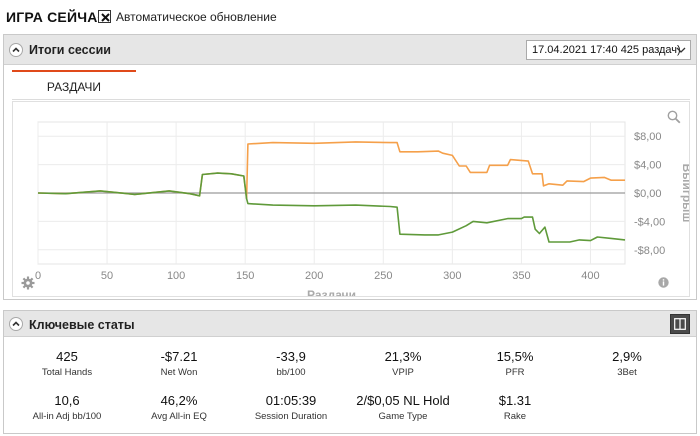 The width and height of the screenshot is (700, 436). What do you see at coordinates (674, 117) in the screenshot?
I see `zoom-icon` at bounding box center [674, 117].